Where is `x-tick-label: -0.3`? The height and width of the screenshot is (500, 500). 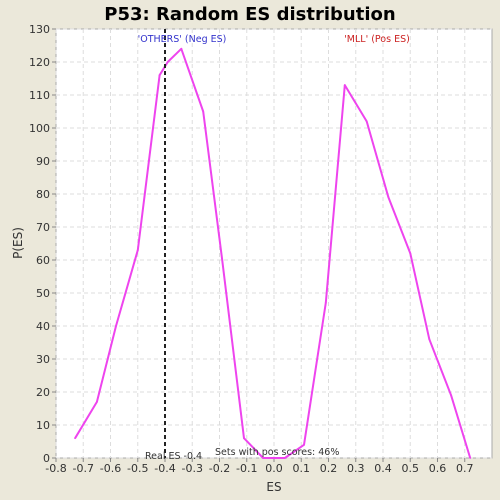 x-tick-label: -0.3 is located at coordinates (192, 468).